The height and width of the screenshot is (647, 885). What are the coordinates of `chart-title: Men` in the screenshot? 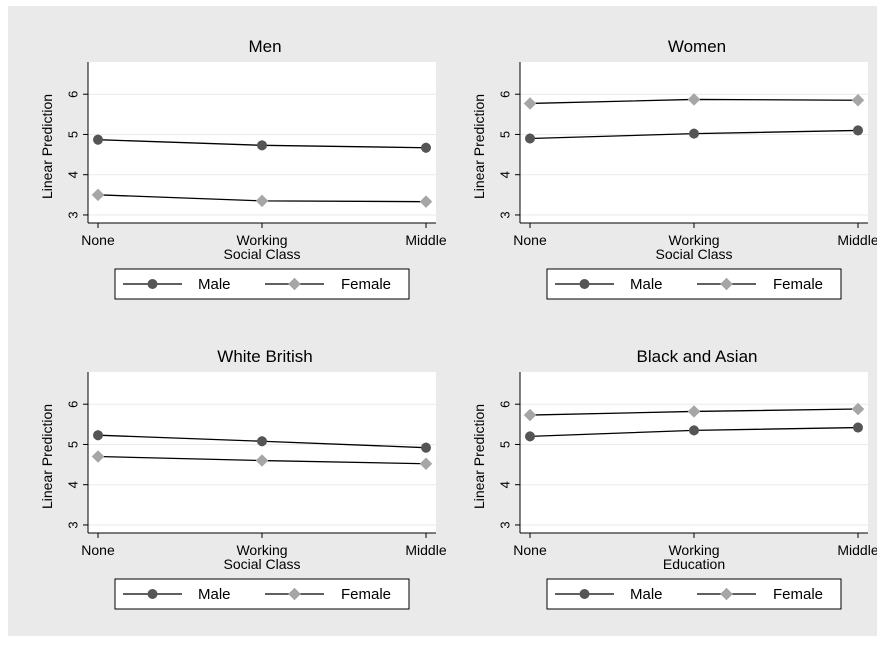 It's located at (264, 46).